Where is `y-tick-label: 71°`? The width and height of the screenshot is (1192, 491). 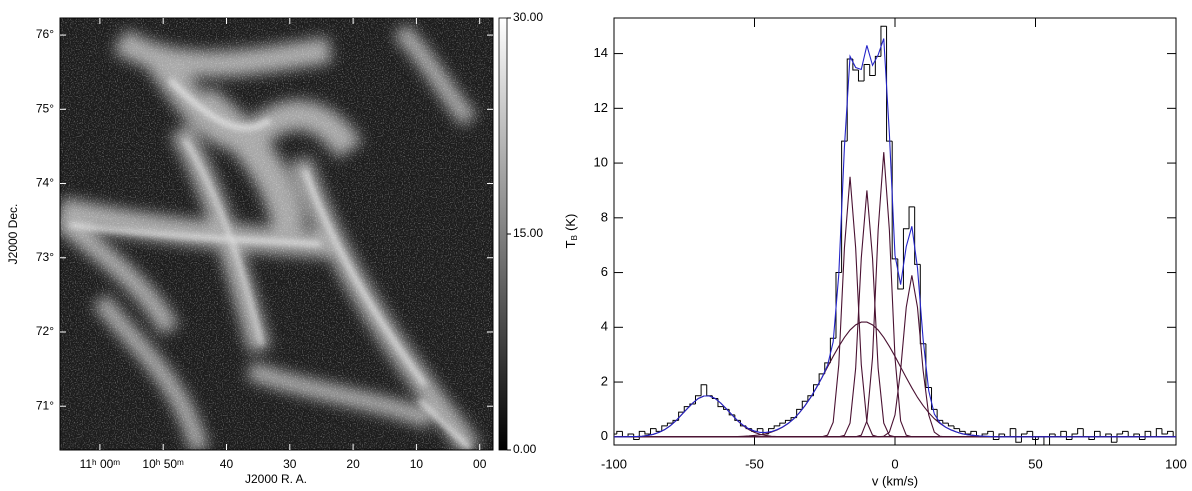 y-tick-label: 71° is located at coordinates (45, 405).